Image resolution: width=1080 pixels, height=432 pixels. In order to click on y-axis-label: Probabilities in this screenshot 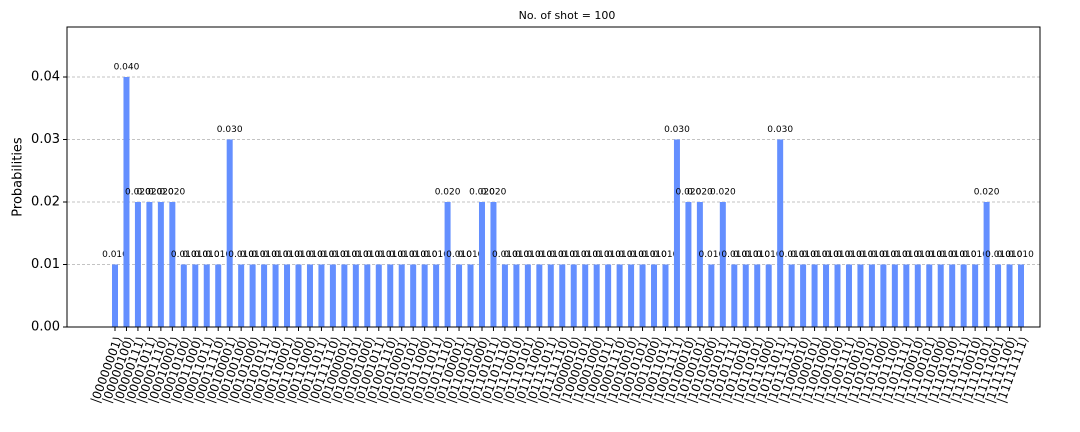, I will do `click(18, 177)`.